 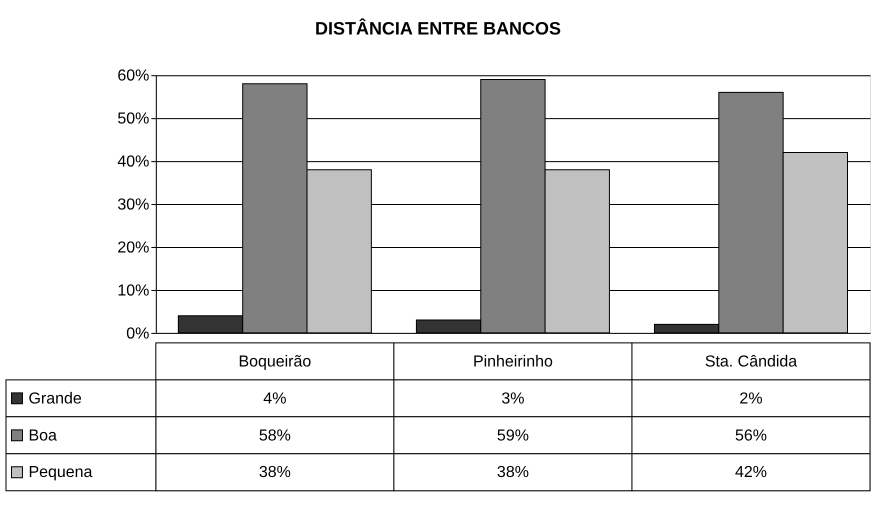 What do you see at coordinates (274, 399) in the screenshot?
I see `data-label: 4%` at bounding box center [274, 399].